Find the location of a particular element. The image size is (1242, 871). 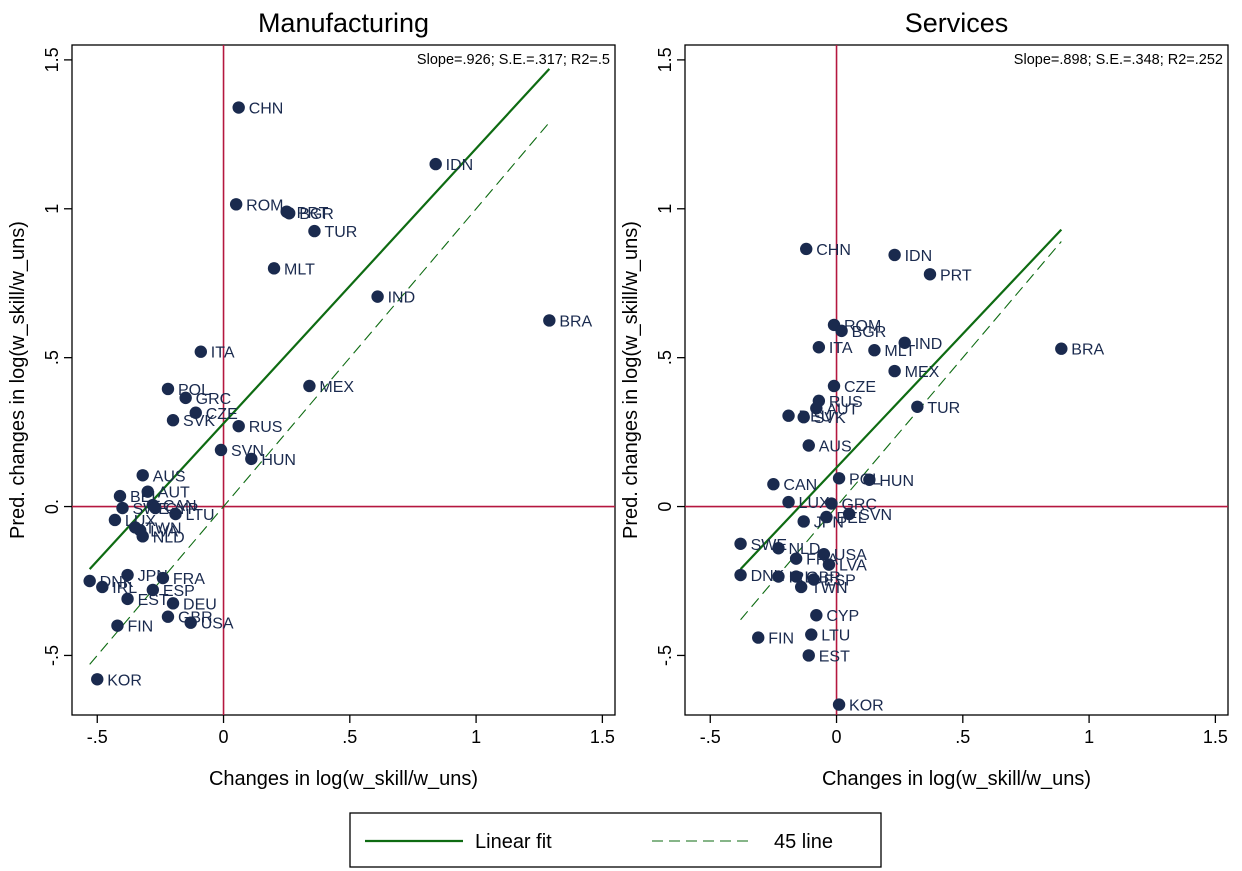

panel-title: Manufacturing is located at coordinates (343, 23).